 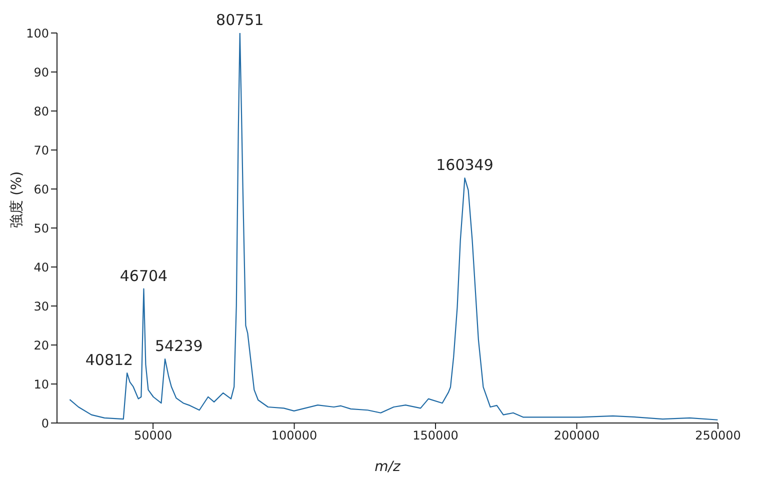 I want to click on annotation: 160349, so click(x=465, y=165).